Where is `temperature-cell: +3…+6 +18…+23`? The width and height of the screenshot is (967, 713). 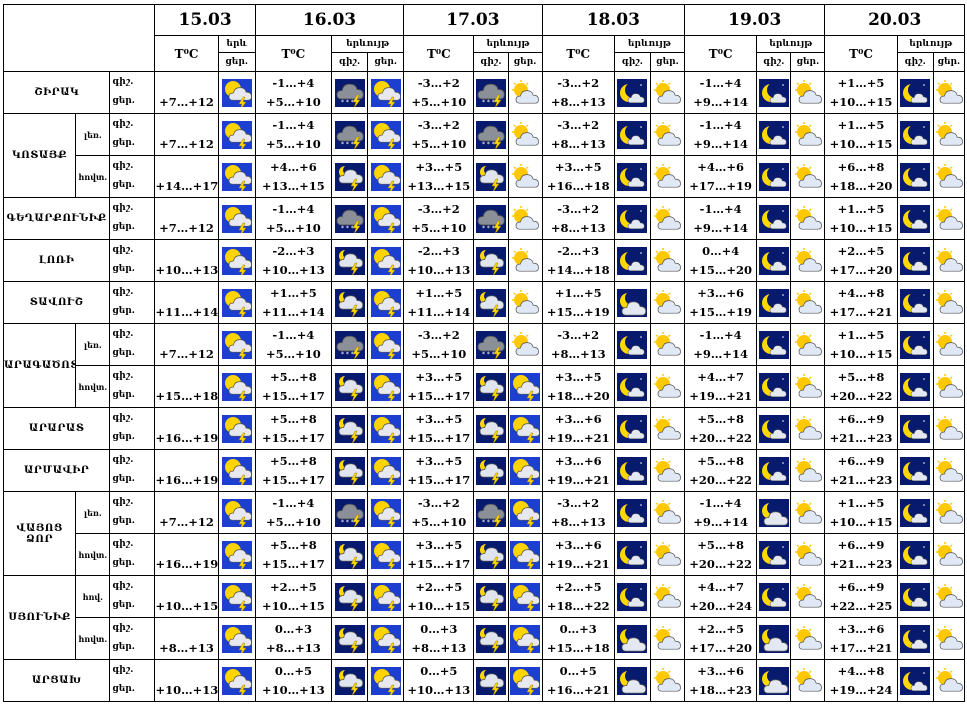
temperature-cell: +3…+6 +18…+23 is located at coordinates (721, 680).